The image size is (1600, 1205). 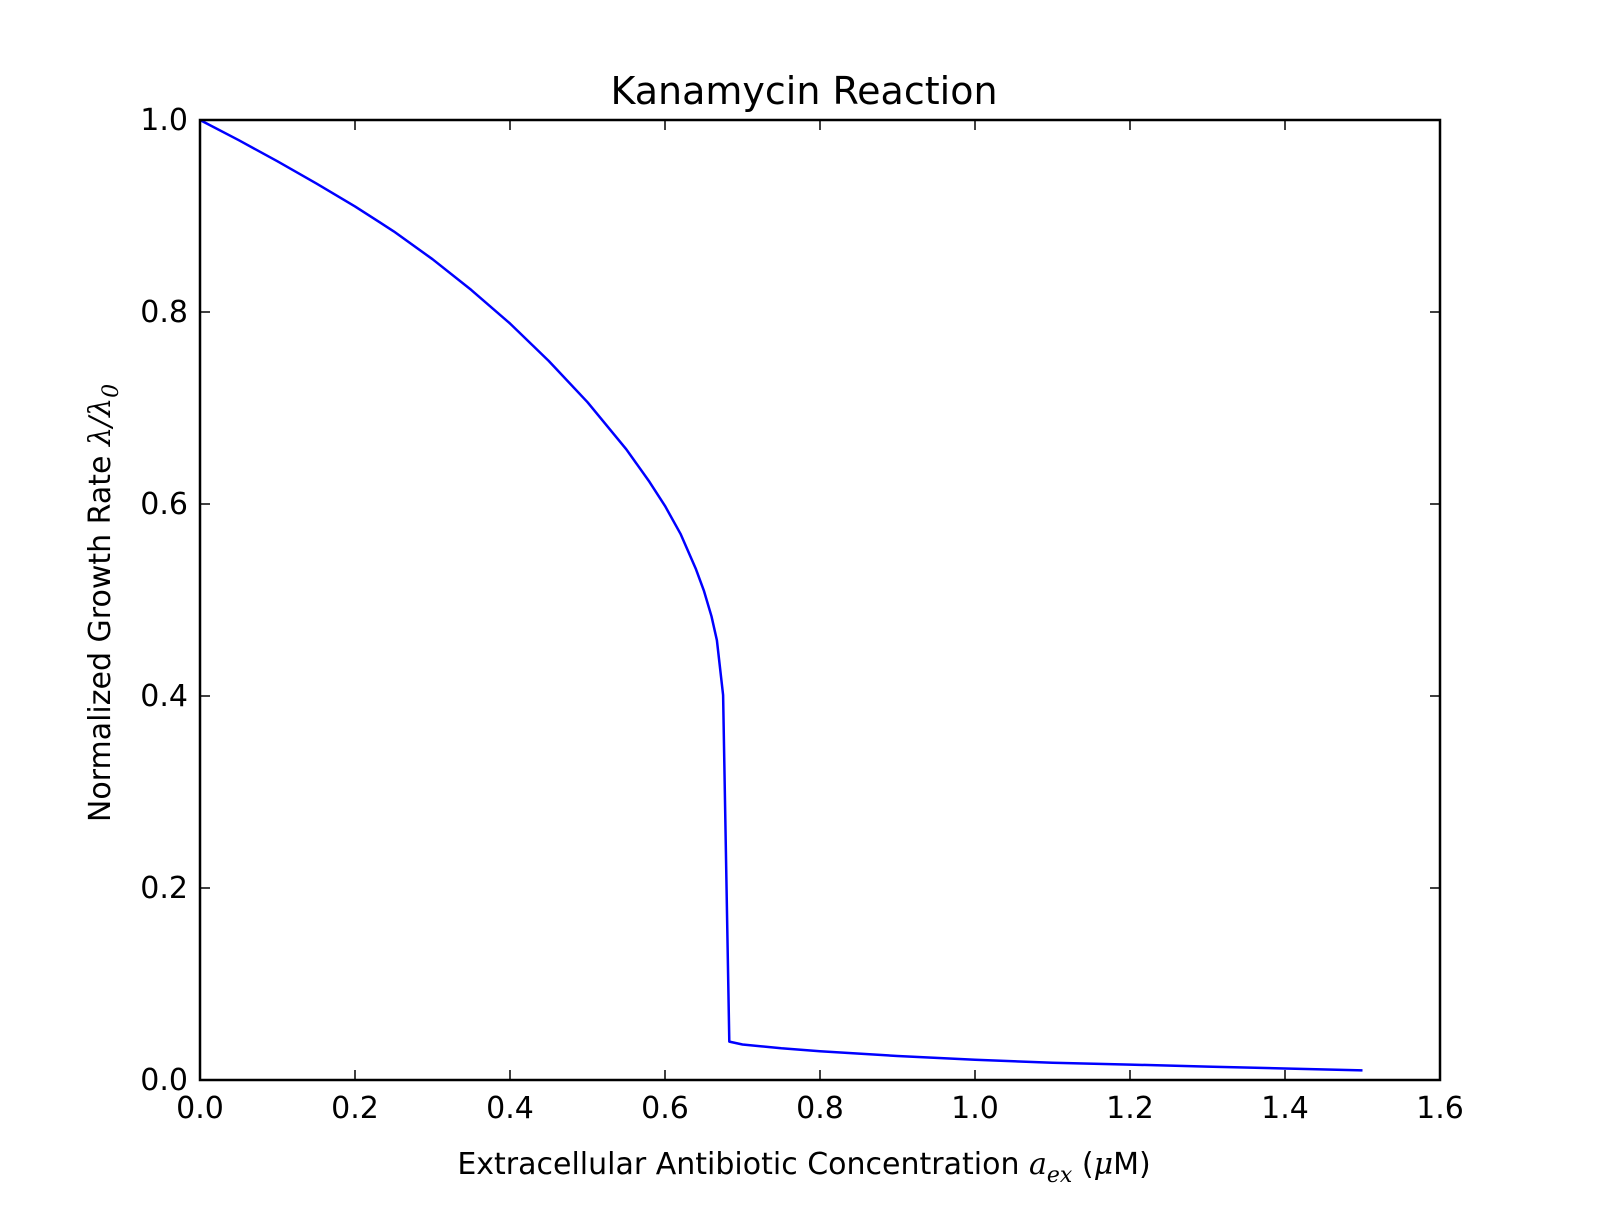 I want to click on y-axis-label-subscript: 0, so click(x=111, y=391).